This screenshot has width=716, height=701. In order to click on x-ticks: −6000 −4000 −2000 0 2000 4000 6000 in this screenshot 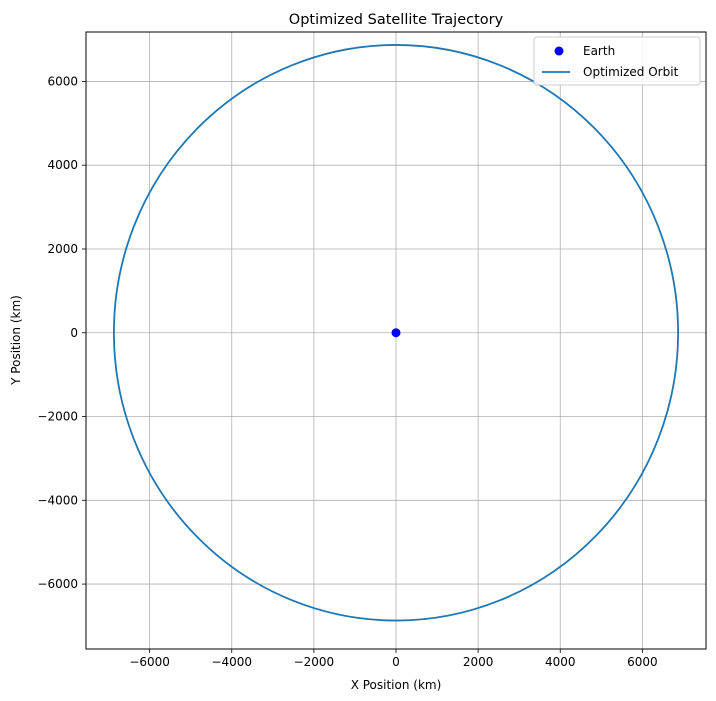, I will do `click(393, 659)`.